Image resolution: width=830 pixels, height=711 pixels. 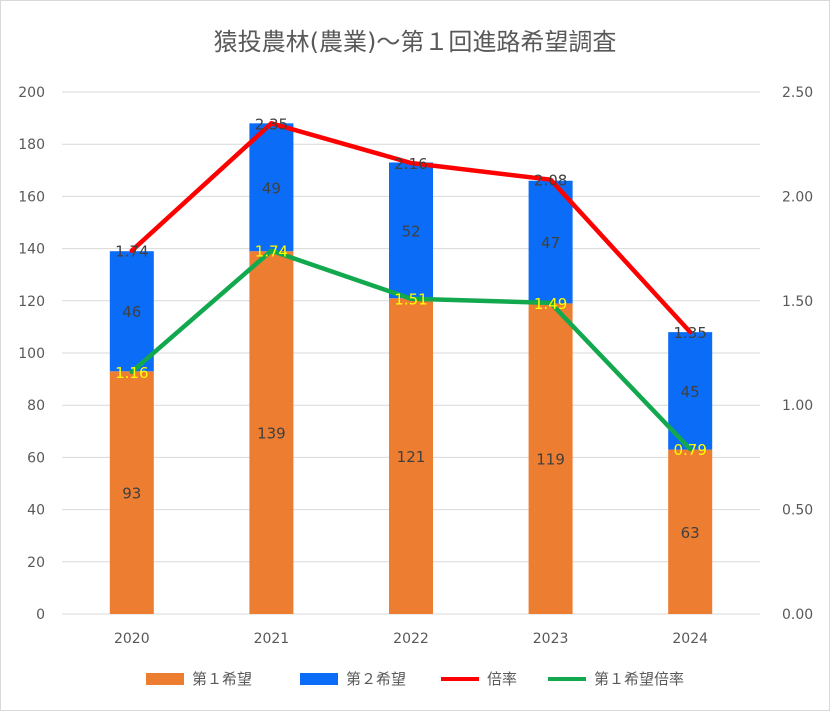 What do you see at coordinates (132, 639) in the screenshot?
I see `x-tick-label: 2020` at bounding box center [132, 639].